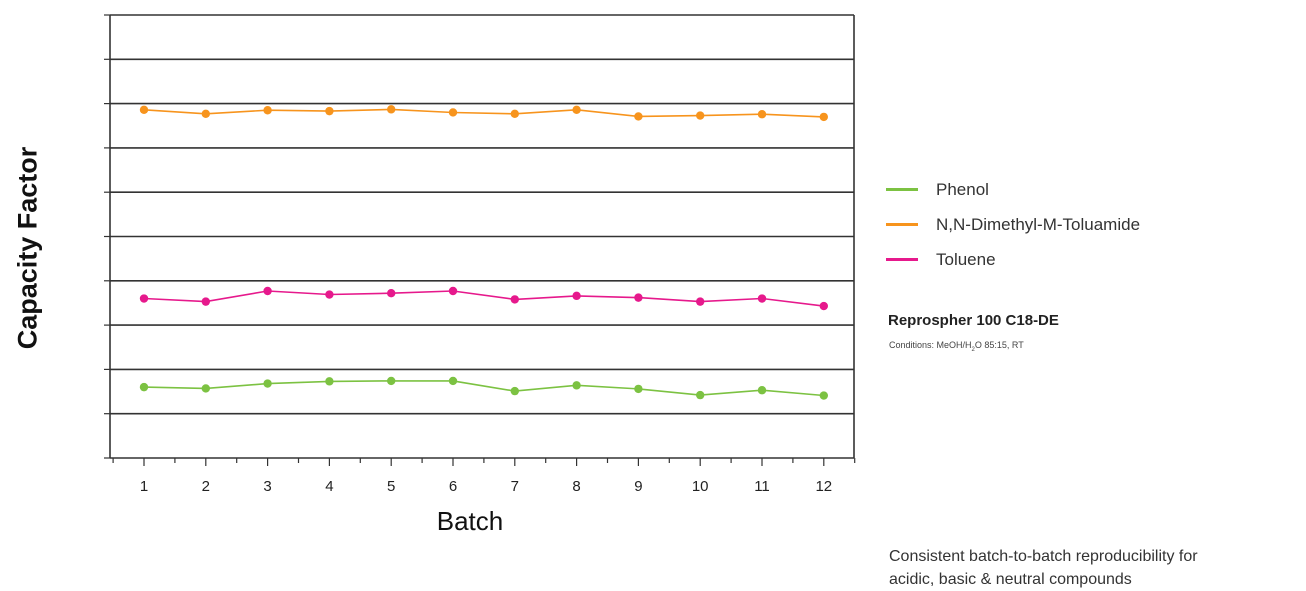 Image resolution: width=1306 pixels, height=591 pixels. Describe the element at coordinates (762, 486) in the screenshot. I see `x-tick-label: 11` at that location.